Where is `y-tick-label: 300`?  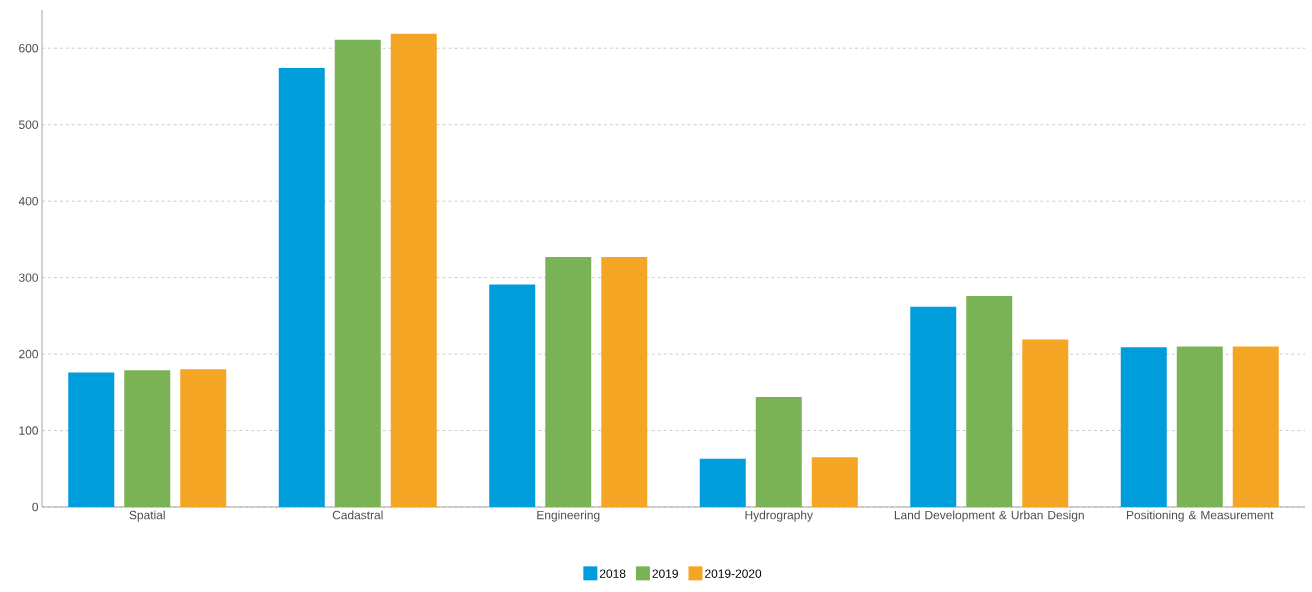
y-tick-label: 300 is located at coordinates (28, 277).